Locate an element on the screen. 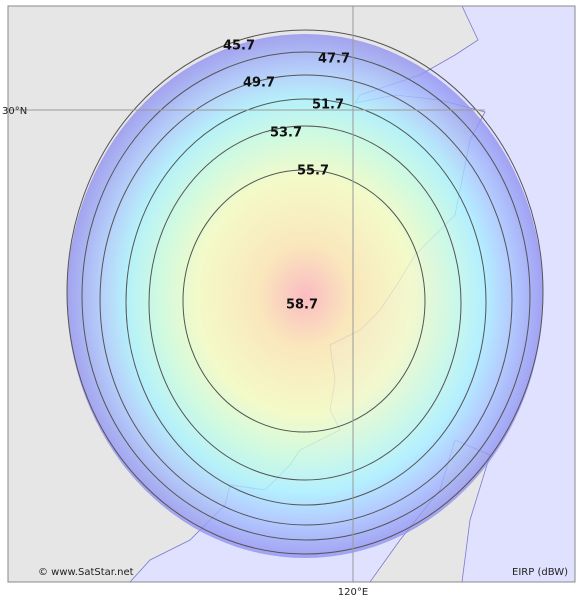 The width and height of the screenshot is (584, 600). credit: © www.SatStar.net is located at coordinates (86, 572).